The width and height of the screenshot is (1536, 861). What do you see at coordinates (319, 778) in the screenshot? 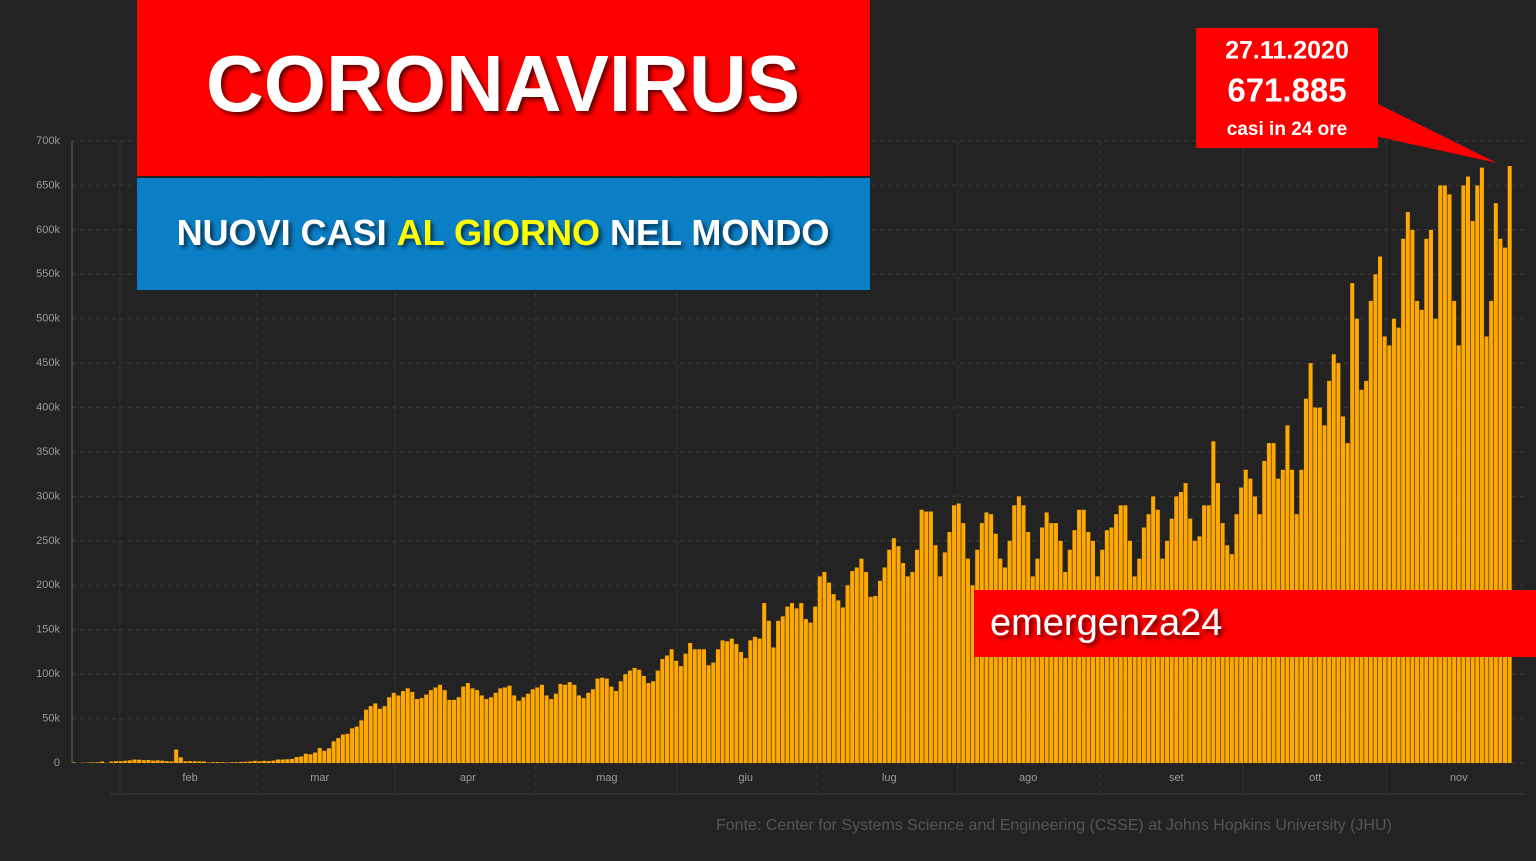
I see `x-tick-label: mar` at bounding box center [319, 778].